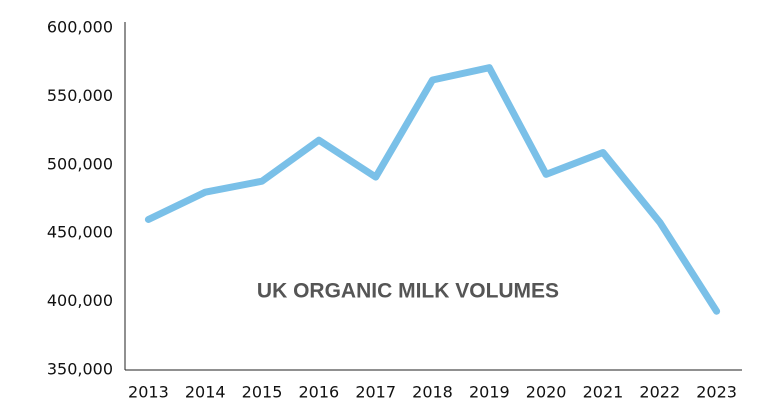 The width and height of the screenshot is (763, 416). What do you see at coordinates (432, 392) in the screenshot?
I see `x-tick-label: 2018` at bounding box center [432, 392].